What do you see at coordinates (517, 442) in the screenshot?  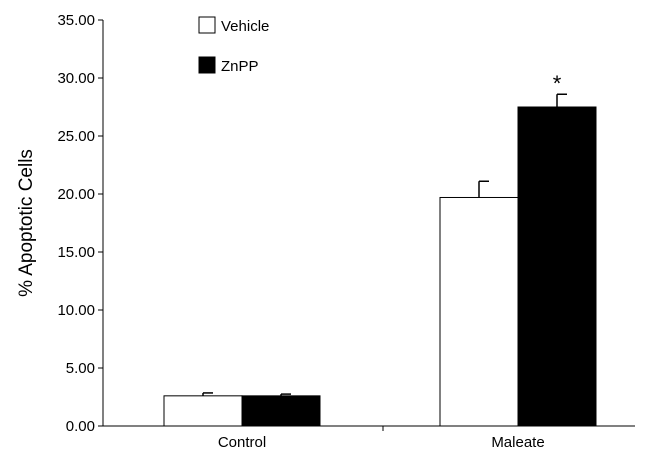 I see `x-tick-label: Maleate` at bounding box center [517, 442].